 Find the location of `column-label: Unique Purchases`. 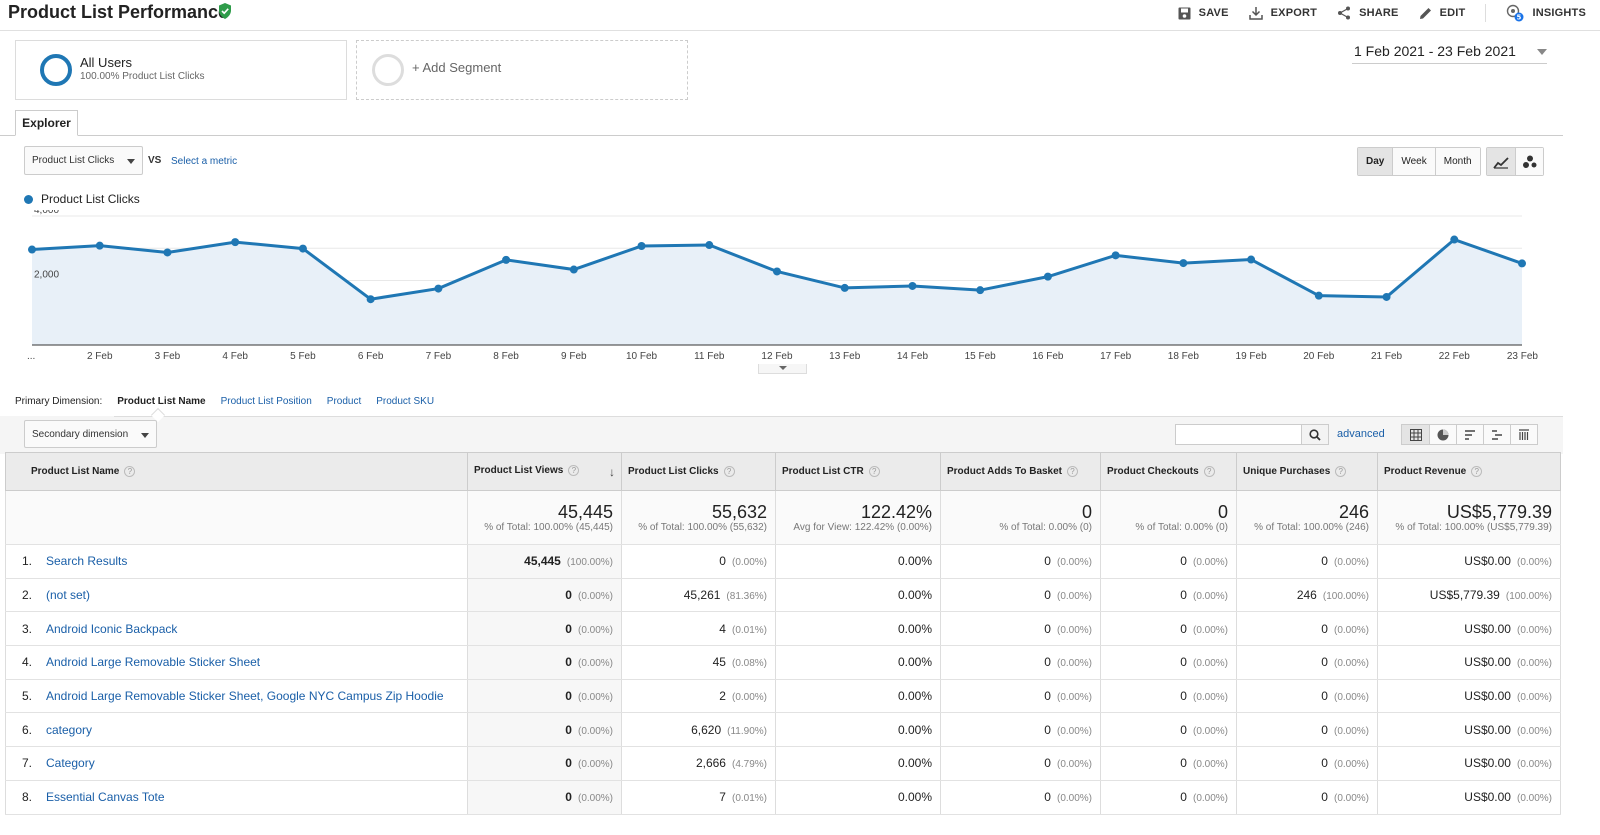

column-label: Unique Purchases is located at coordinates (1287, 472).